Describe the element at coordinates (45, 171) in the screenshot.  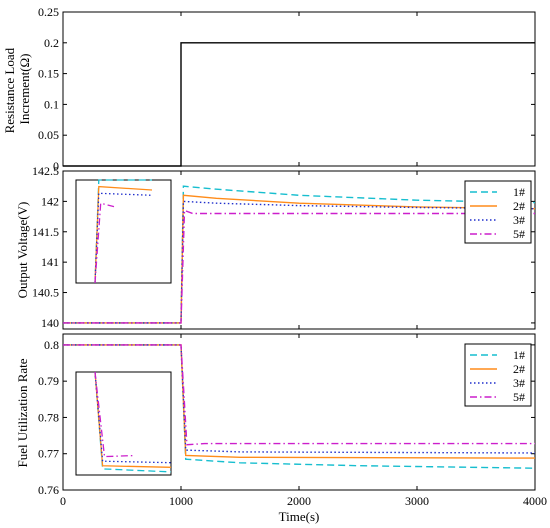
I see `y-tick-label: 142.5` at that location.